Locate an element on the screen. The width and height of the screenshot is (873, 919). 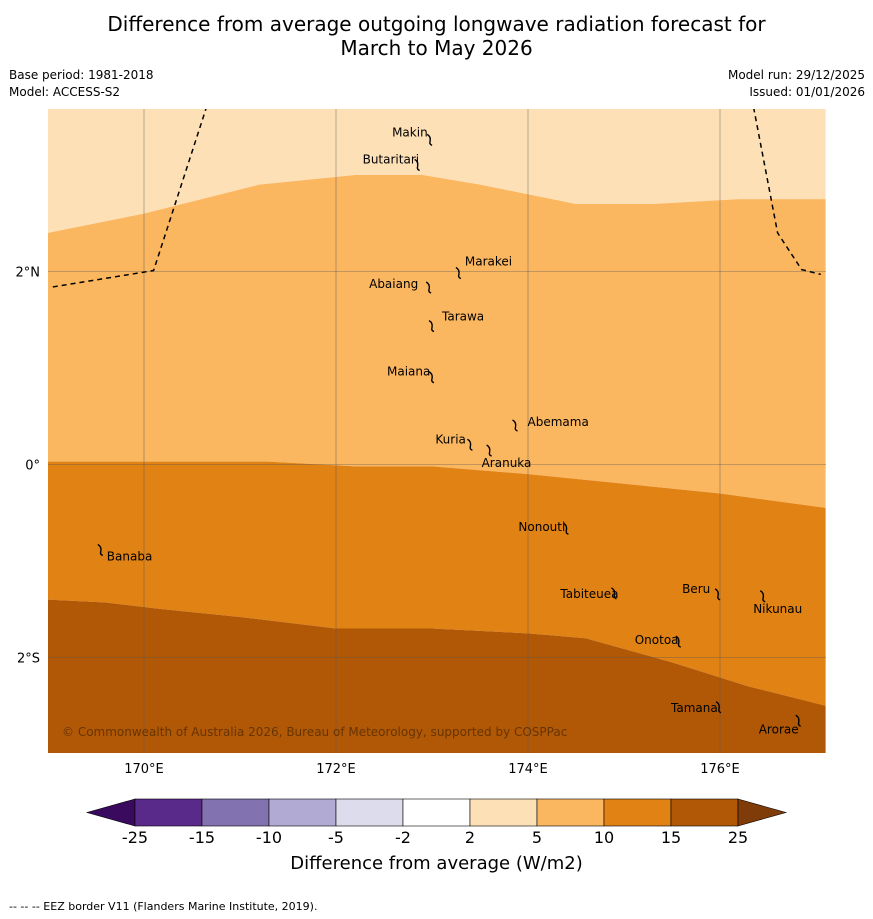
island-kuria: Kuria is located at coordinates (454, 441).